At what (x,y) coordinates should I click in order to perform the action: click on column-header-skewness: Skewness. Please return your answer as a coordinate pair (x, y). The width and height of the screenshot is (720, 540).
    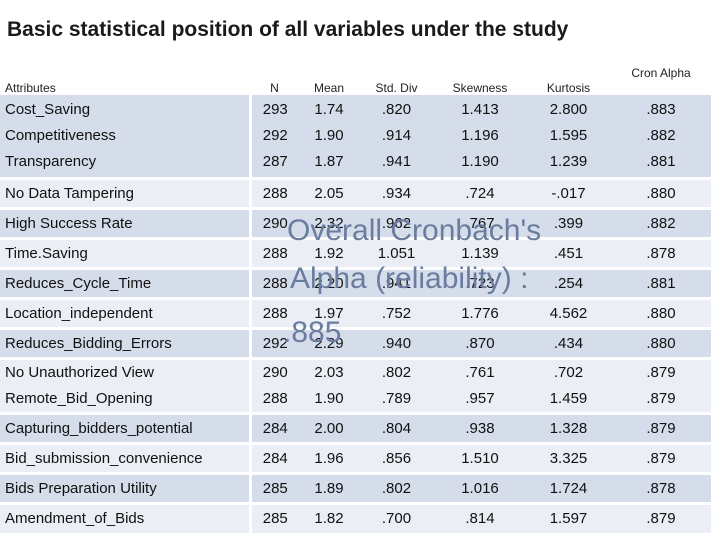
    Looking at the image, I should click on (480, 88).